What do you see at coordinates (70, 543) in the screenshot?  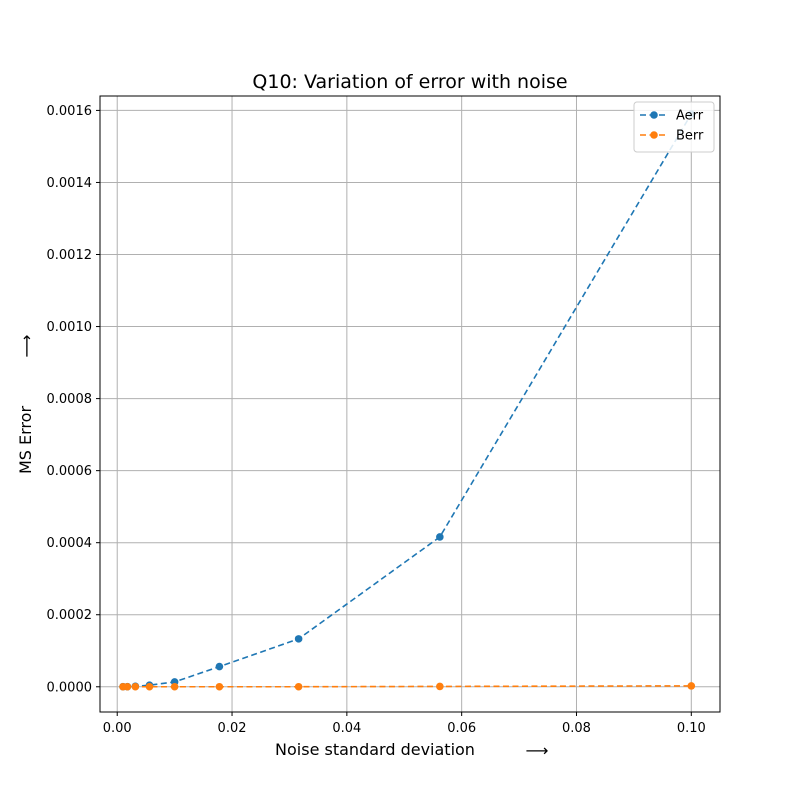 I see `y-tick-label: 0.0004` at bounding box center [70, 543].